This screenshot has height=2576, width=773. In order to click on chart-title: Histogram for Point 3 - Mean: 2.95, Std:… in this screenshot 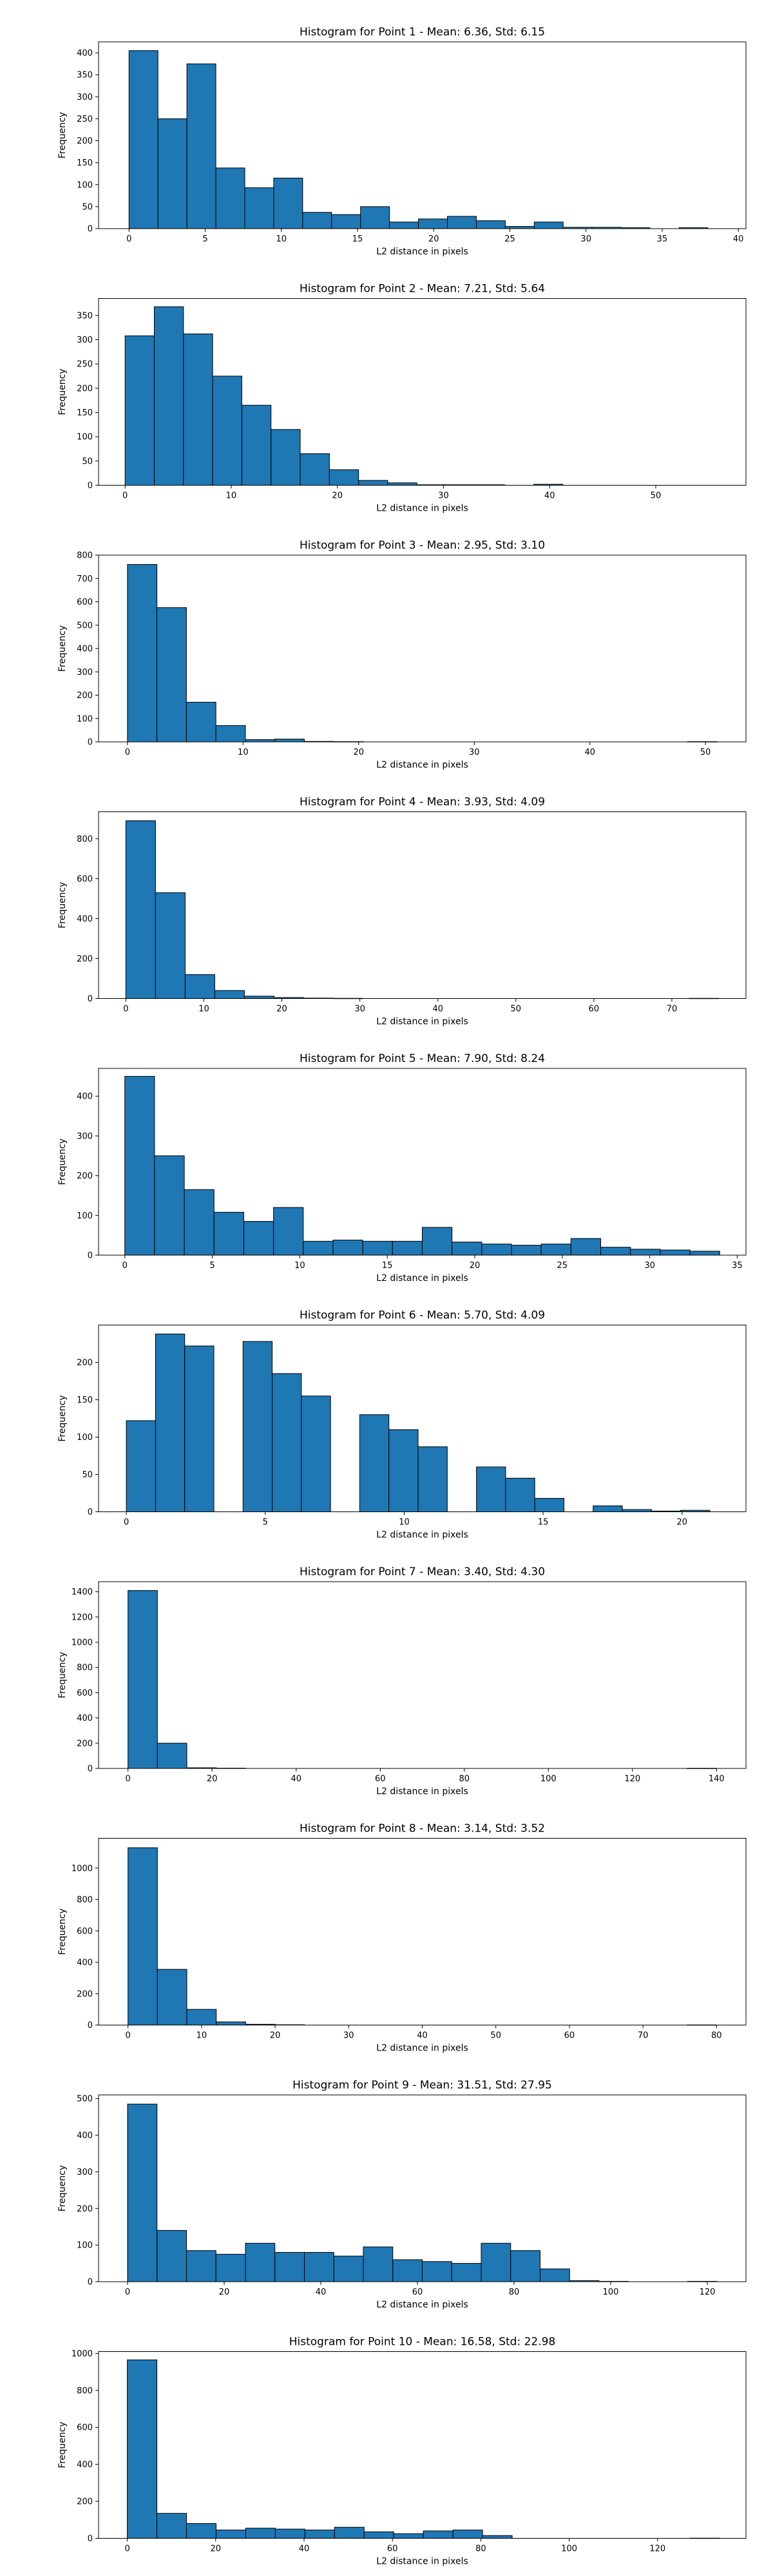, I will do `click(422, 545)`.